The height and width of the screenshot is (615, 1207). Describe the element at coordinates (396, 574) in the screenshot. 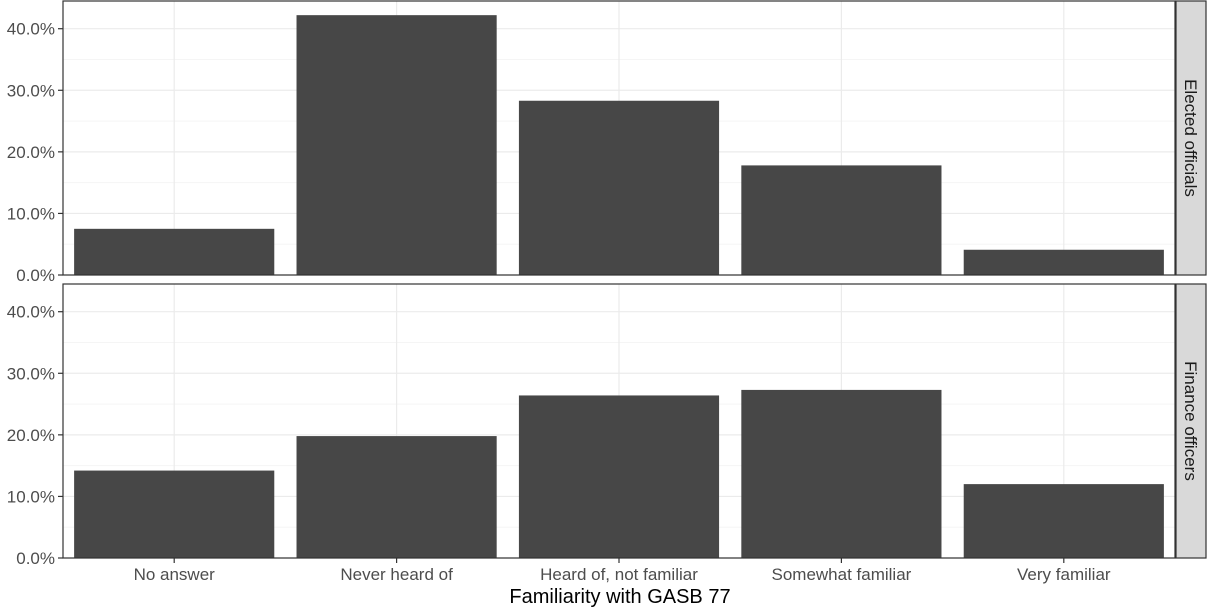

I see `x-tick-label: Never heard of` at that location.